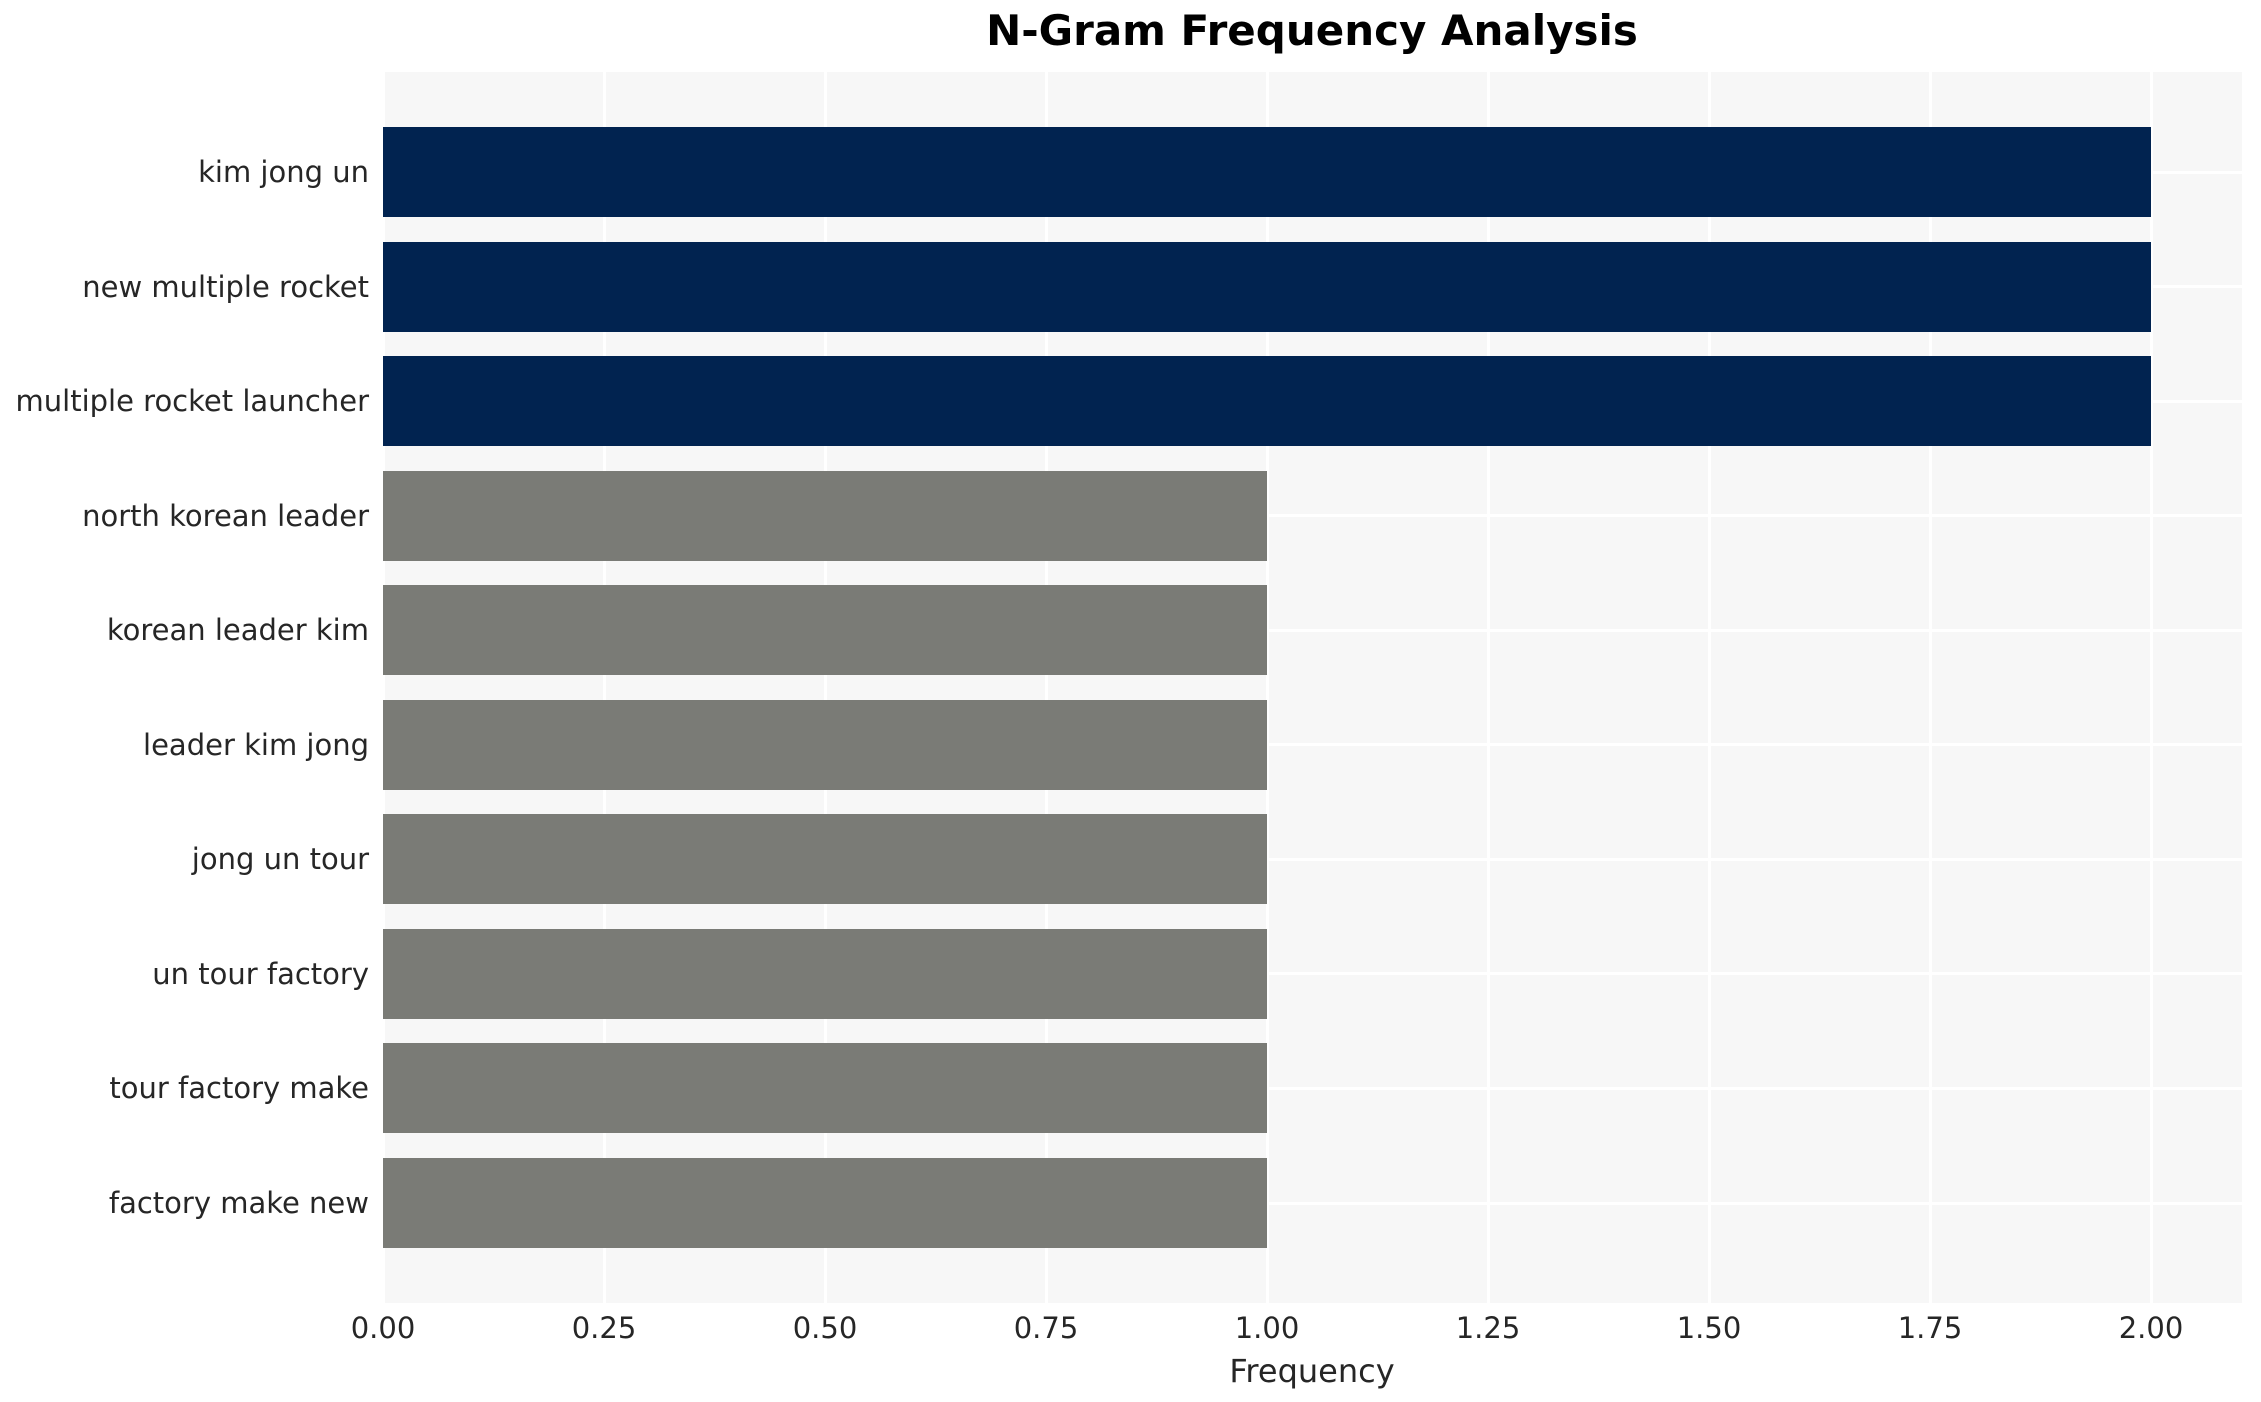 Image resolution: width=2261 pixels, height=1402 pixels. Describe the element at coordinates (239, 1088) in the screenshot. I see `y-tick-label: tour factory make` at that location.